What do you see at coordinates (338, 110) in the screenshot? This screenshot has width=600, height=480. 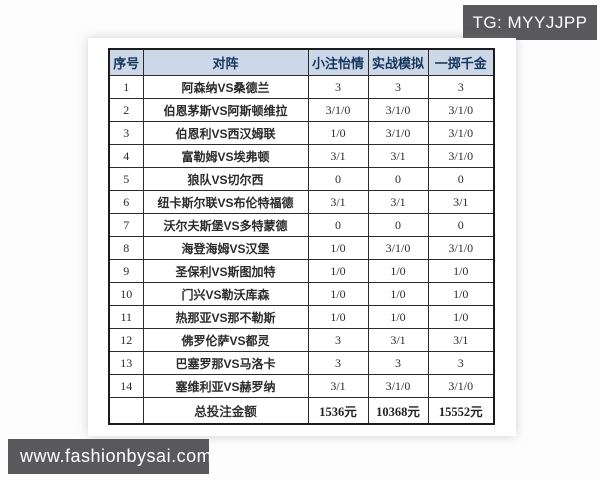 I see `row-small-bet: 3/1/0` at bounding box center [338, 110].